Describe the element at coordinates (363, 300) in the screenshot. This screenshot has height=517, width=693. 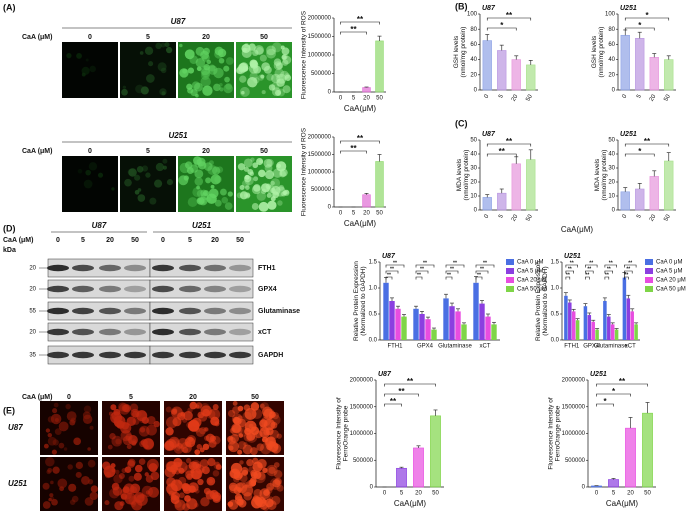
I see `y-axis-label: (Normalized to GAPDH)` at that location.